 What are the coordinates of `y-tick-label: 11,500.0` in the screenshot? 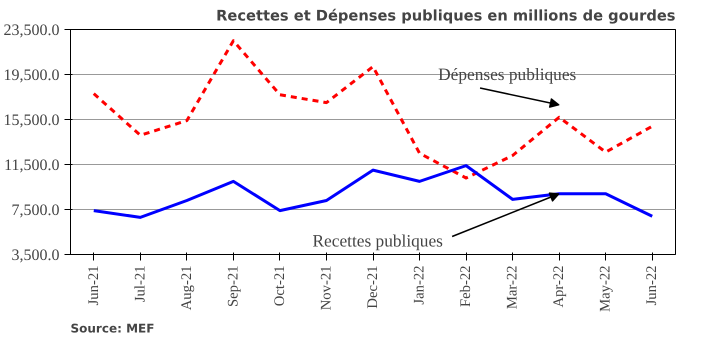 It's located at (32, 165).